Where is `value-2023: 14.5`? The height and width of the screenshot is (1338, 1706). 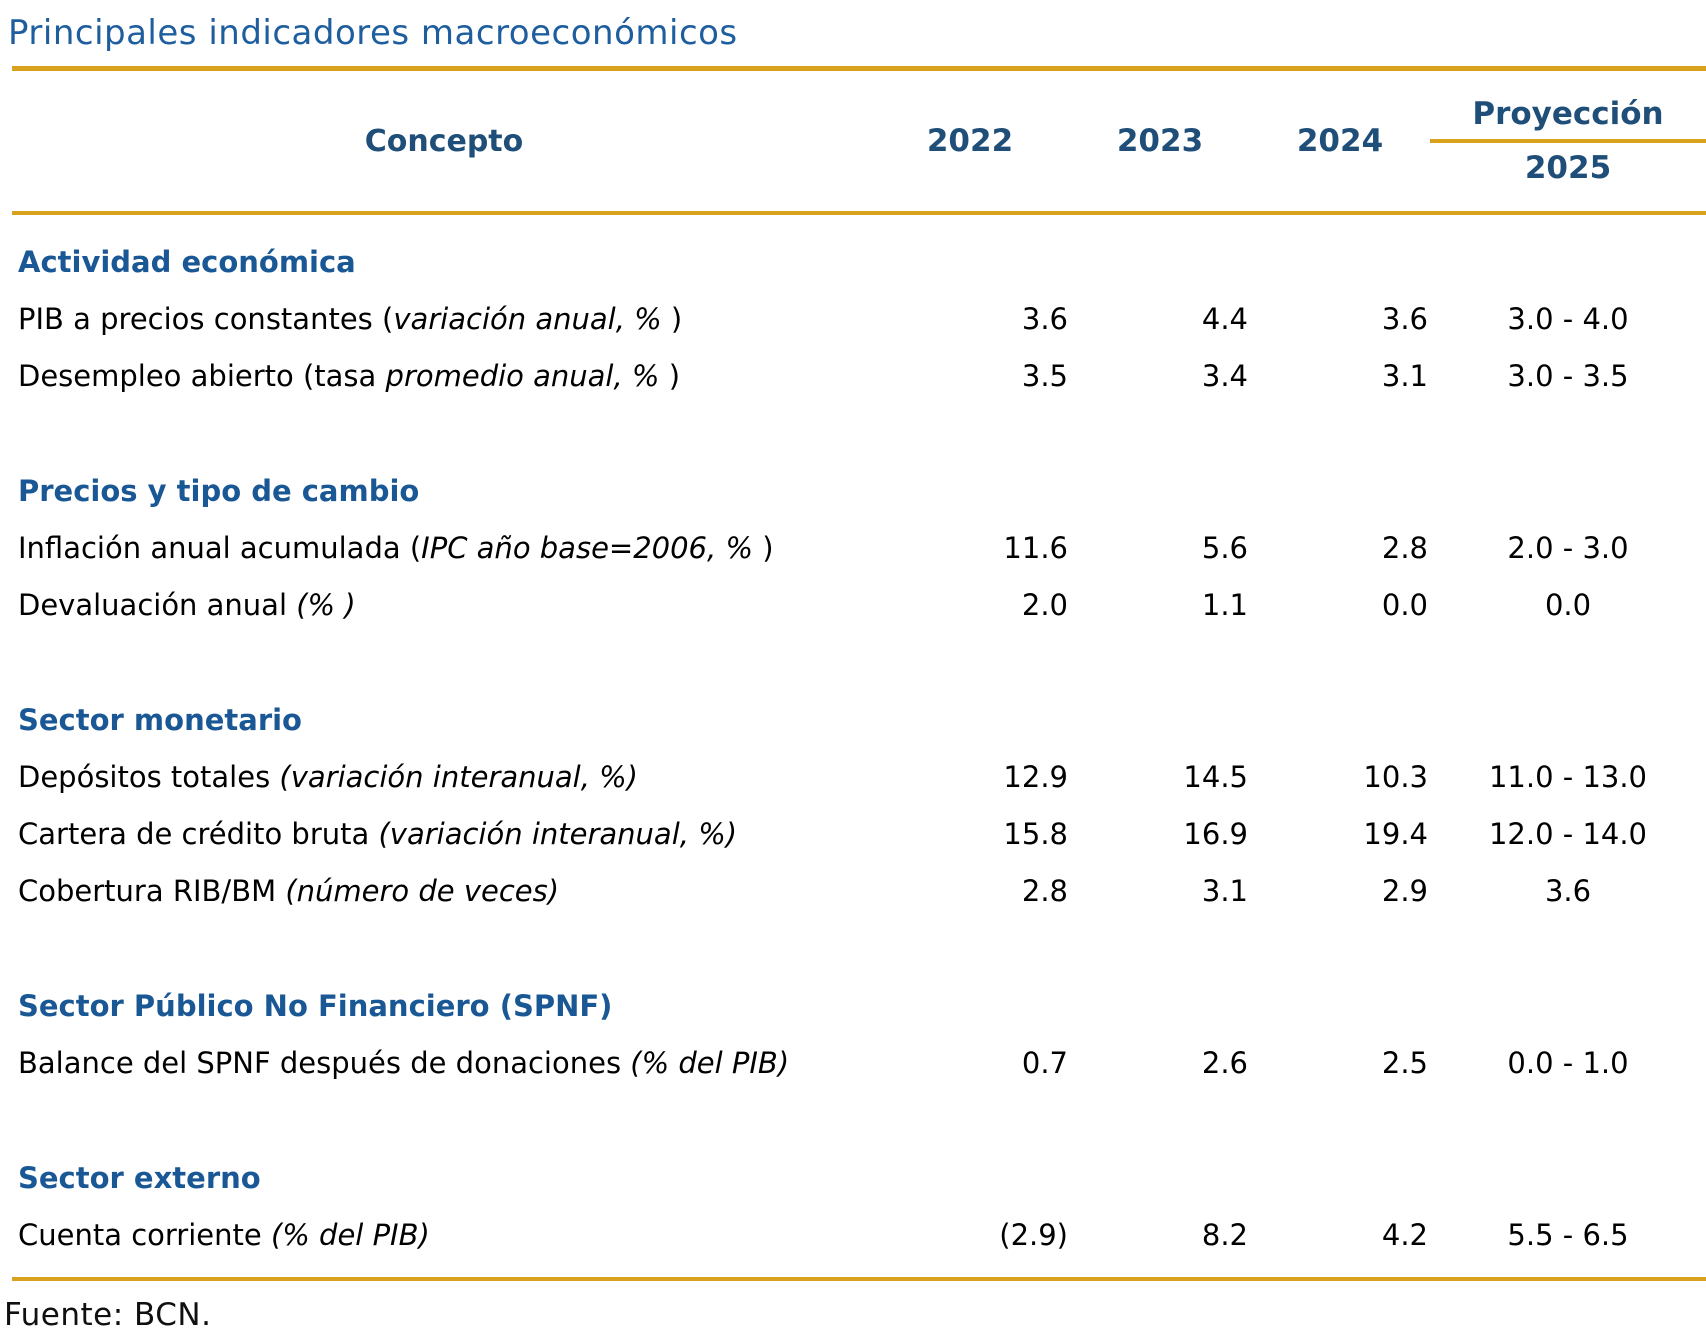 value-2023: 14.5 is located at coordinates (1215, 776).